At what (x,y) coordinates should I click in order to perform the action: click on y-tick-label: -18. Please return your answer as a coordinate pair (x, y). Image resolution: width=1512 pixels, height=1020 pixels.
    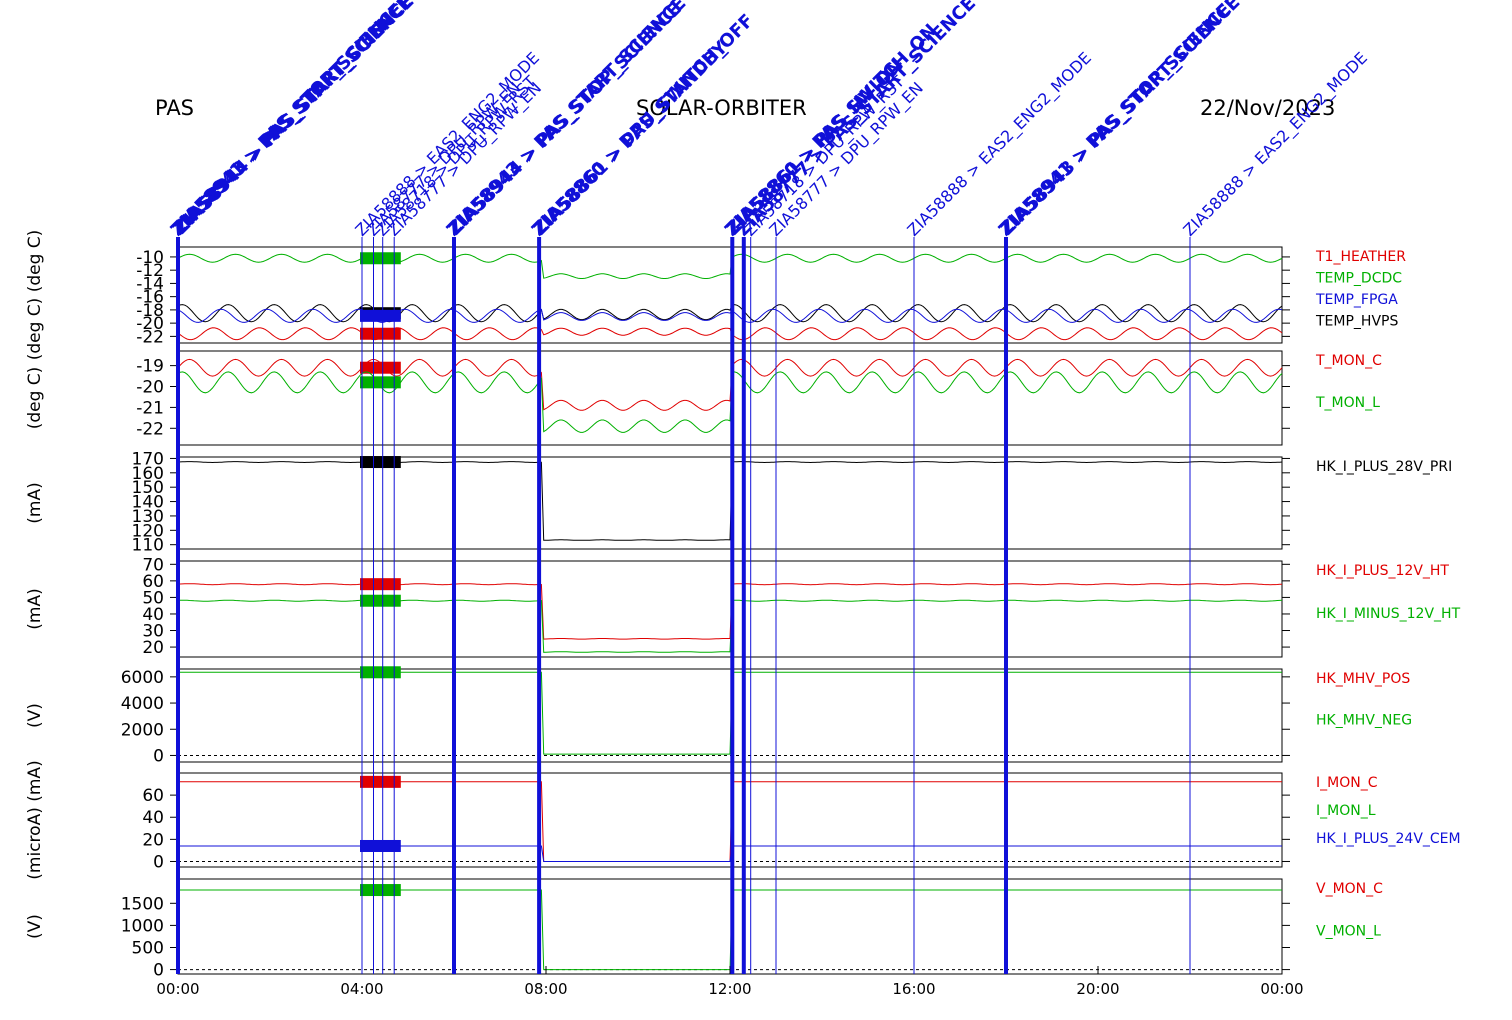
    Looking at the image, I should click on (150, 311).